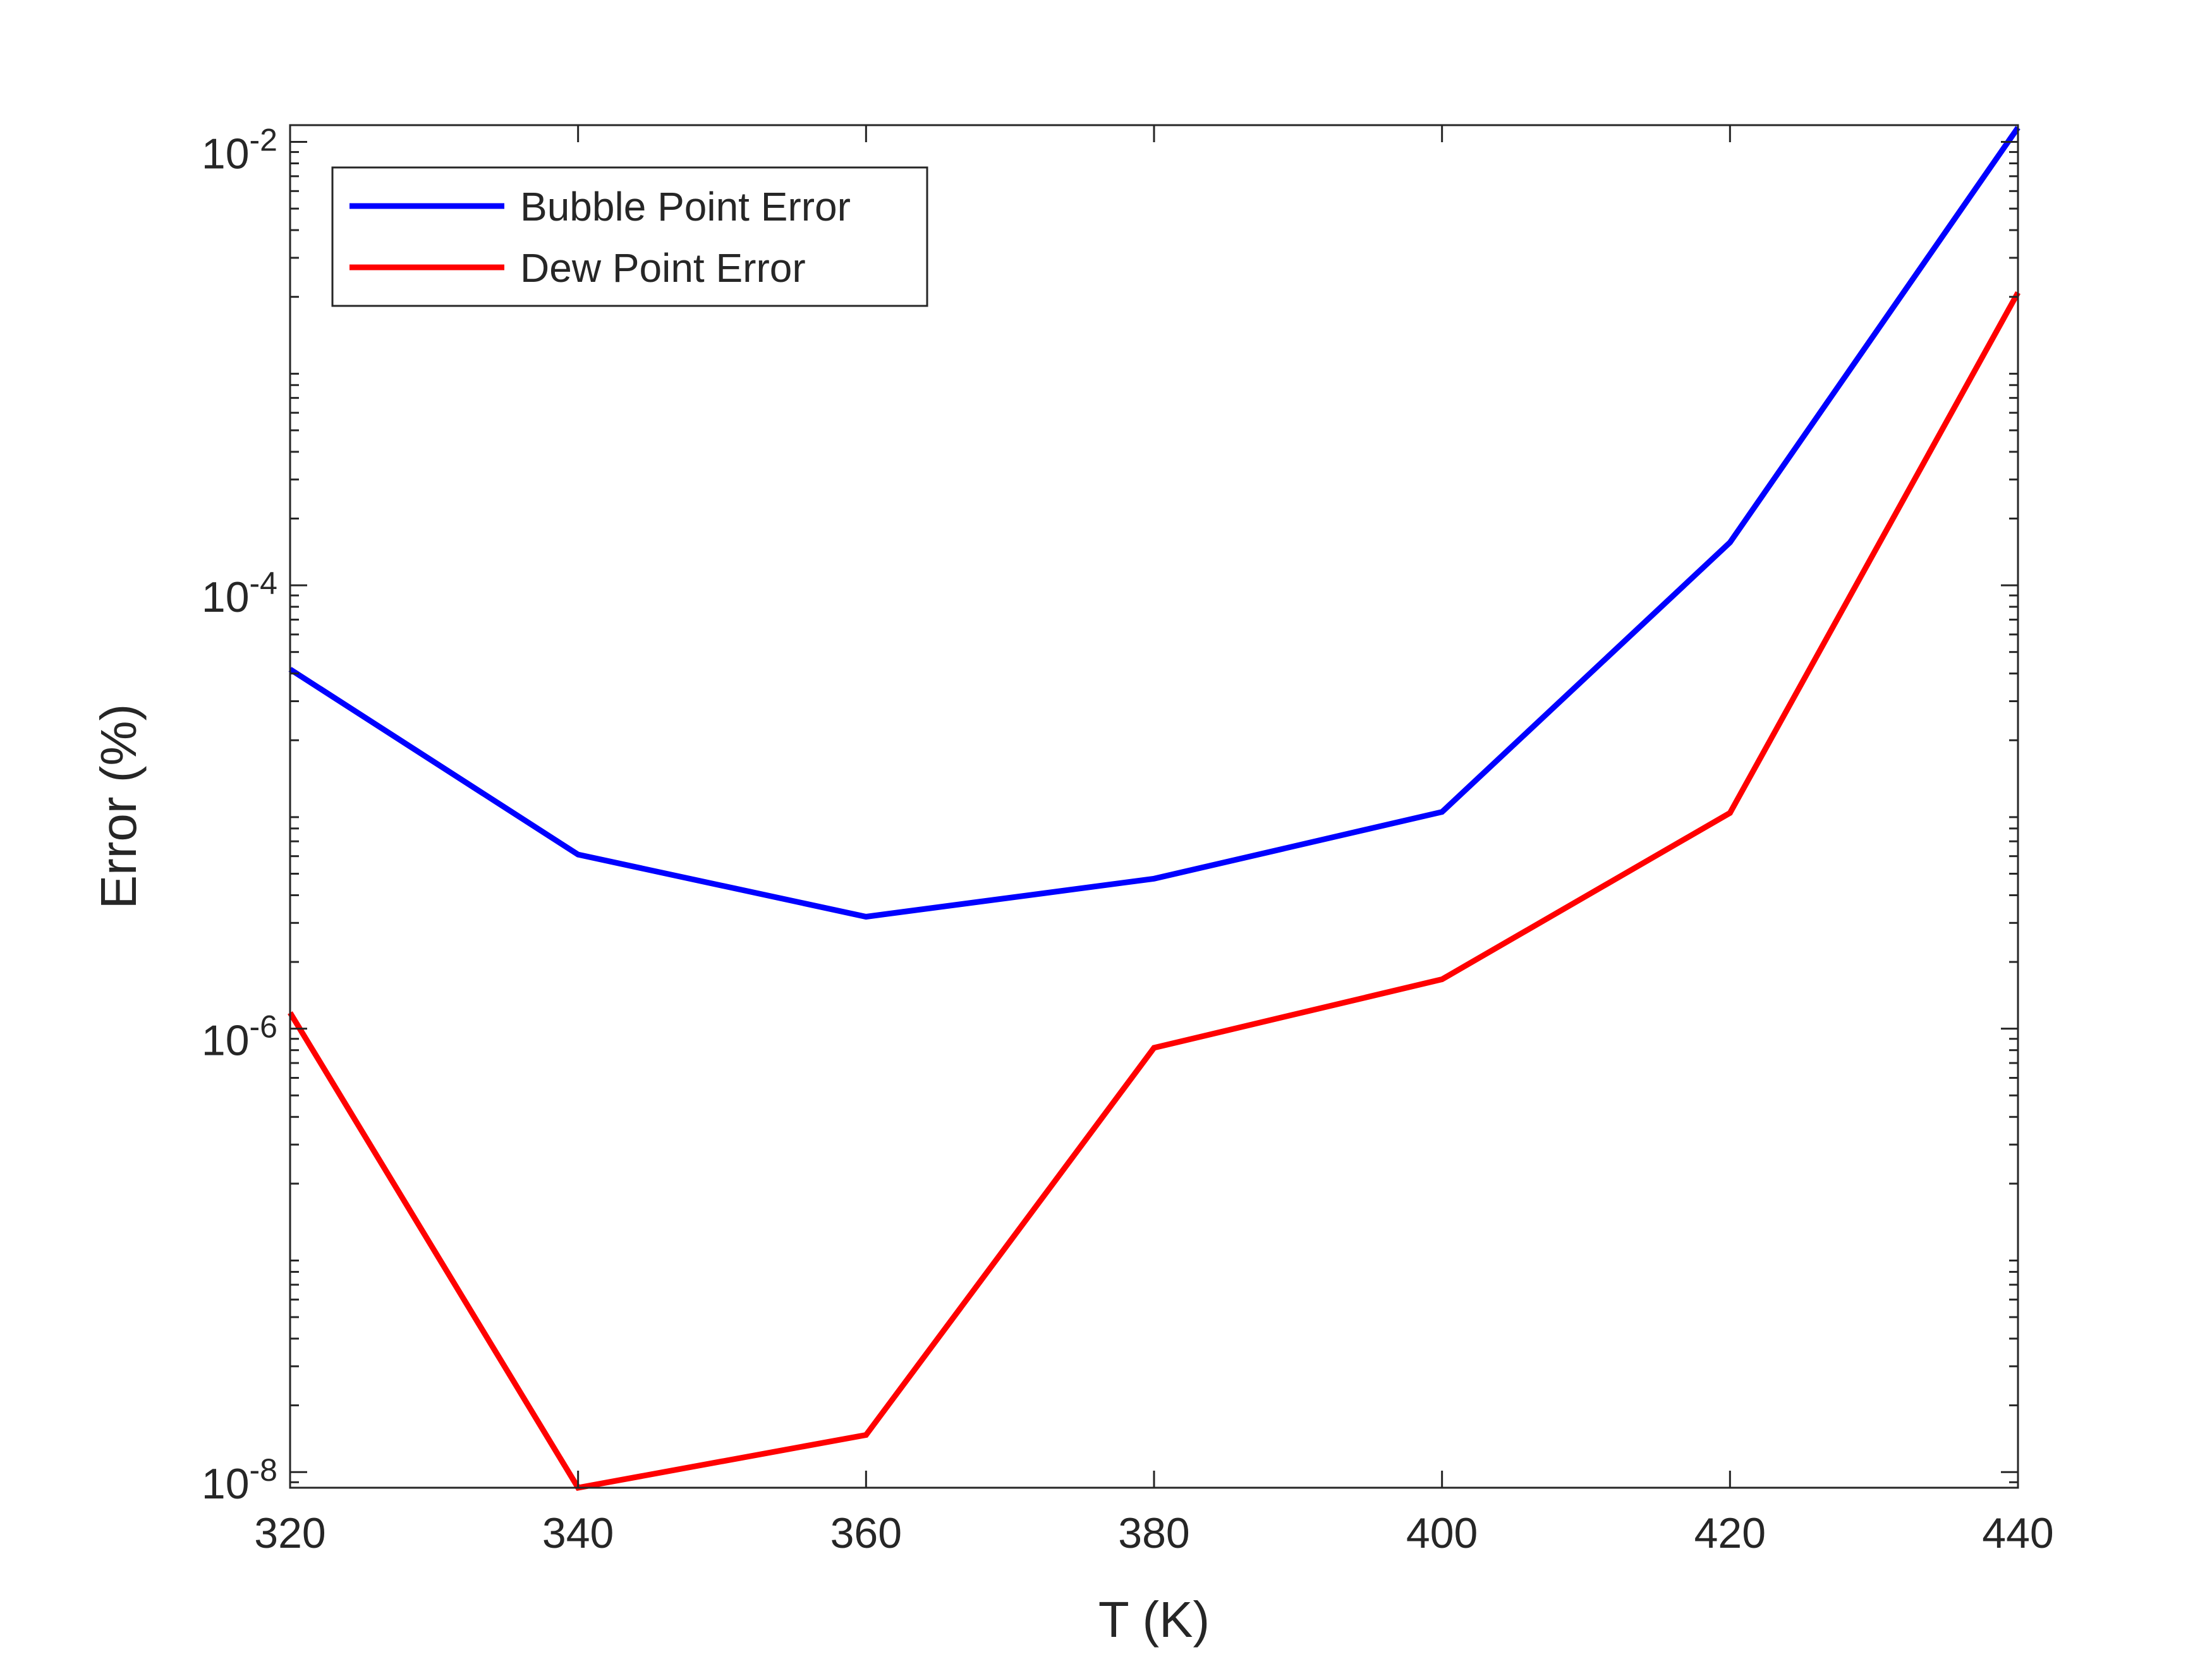  Describe the element at coordinates (2017, 1533) in the screenshot. I see `x-tick-label: 440` at that location.